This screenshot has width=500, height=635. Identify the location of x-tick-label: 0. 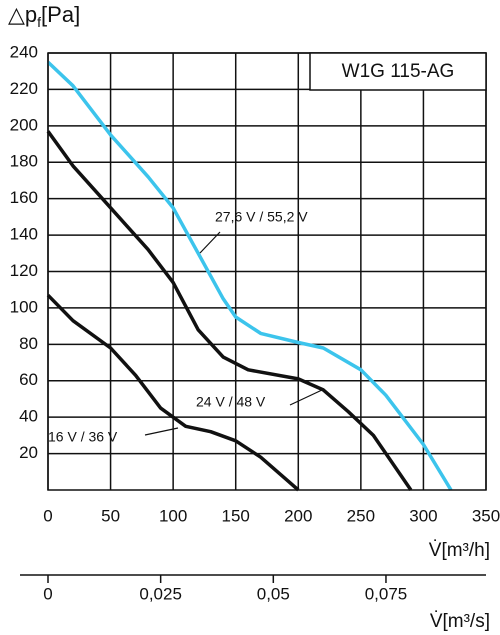
(47, 515).